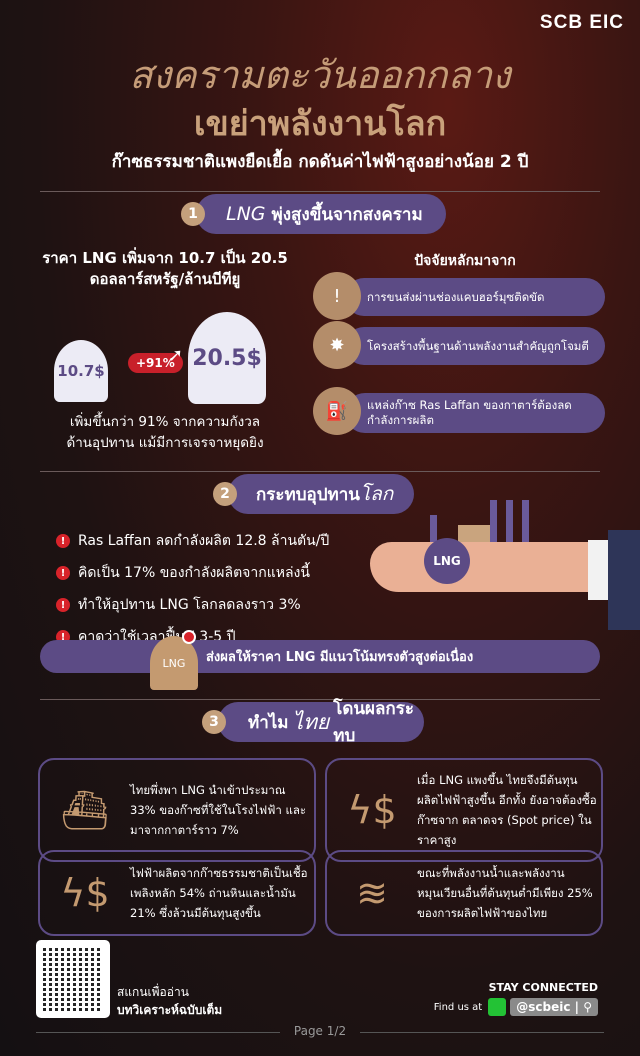  I want to click on stay-connected: STAY CONNECTED, so click(543, 987).